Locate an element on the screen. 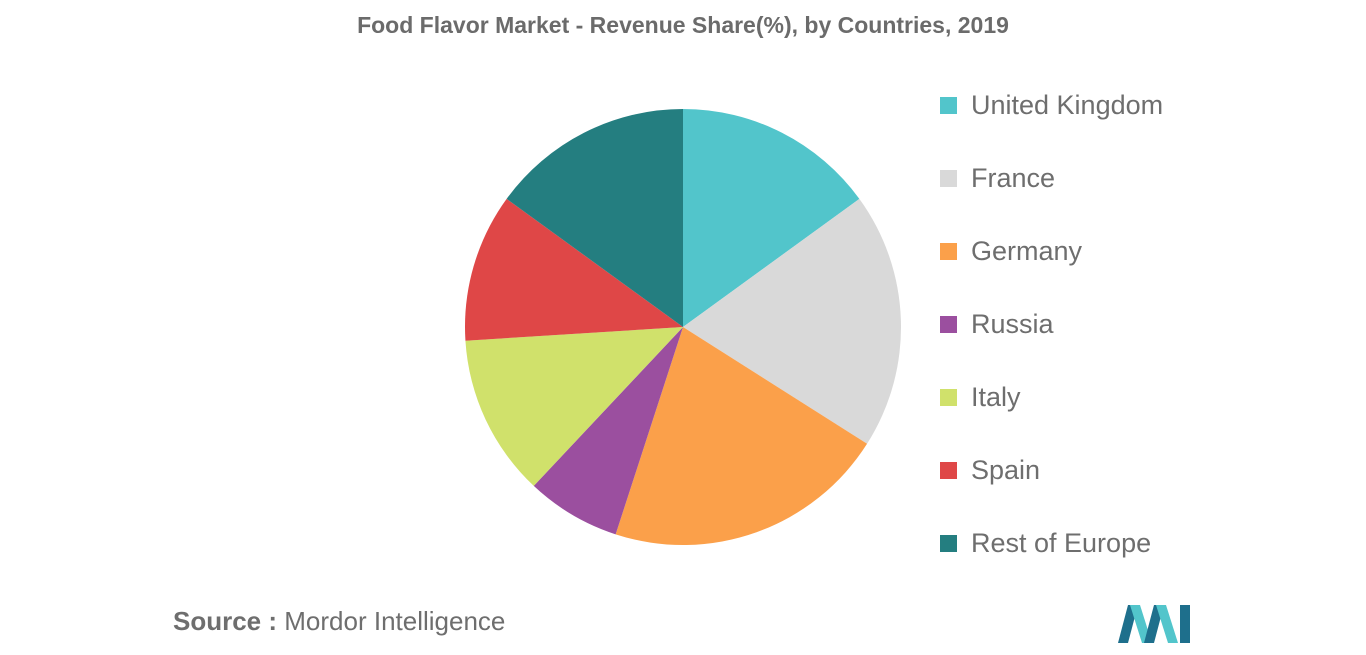 The width and height of the screenshot is (1366, 655). pie-slice-france is located at coordinates (792, 321).